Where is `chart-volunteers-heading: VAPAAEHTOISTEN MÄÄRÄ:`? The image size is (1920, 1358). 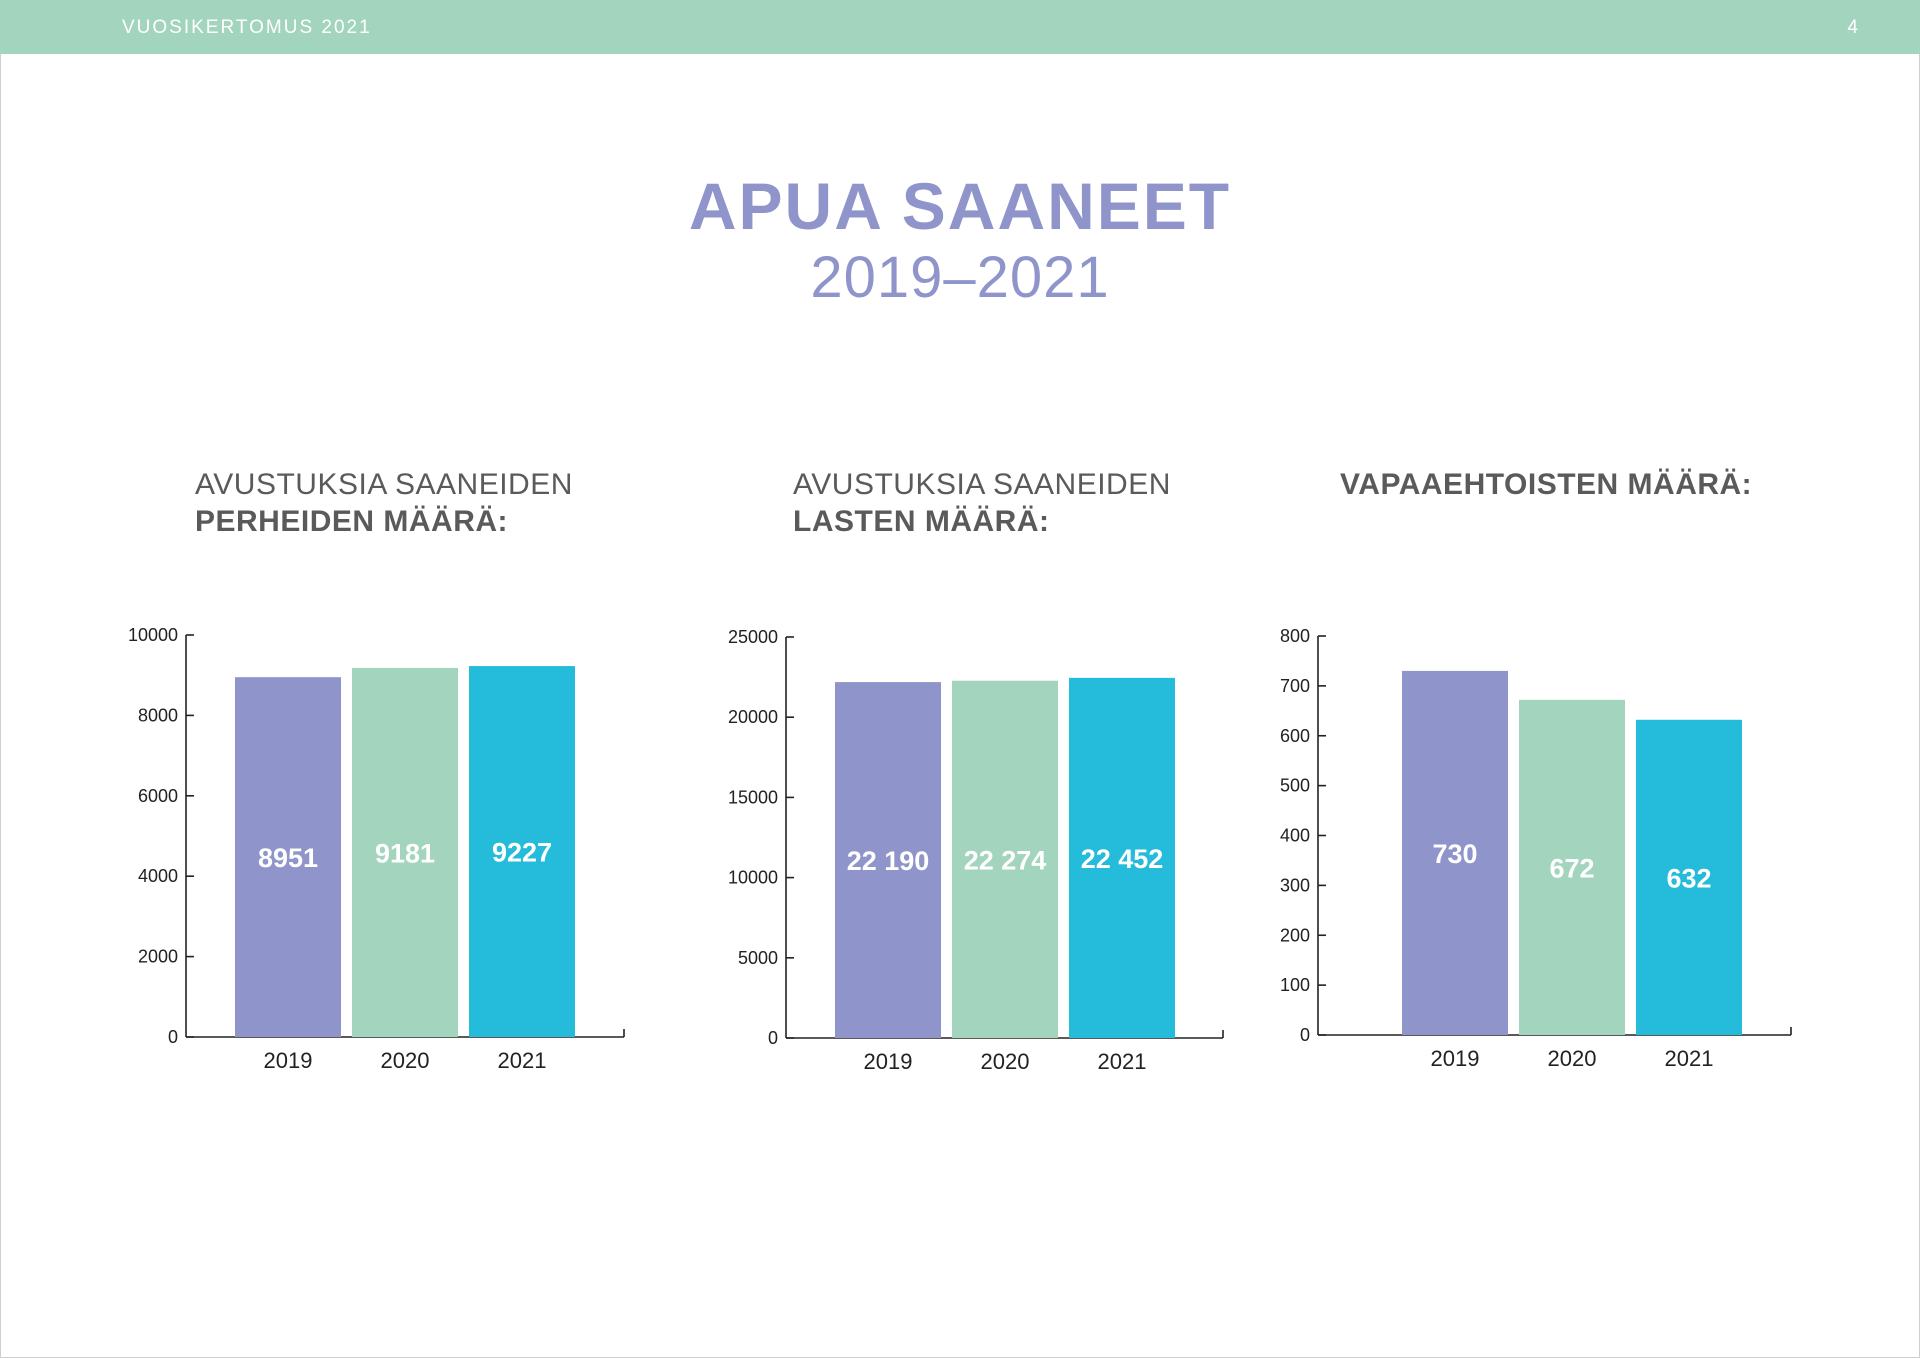
chart-volunteers-heading: VAPAAEHTOISTEN MÄÄRÄ: is located at coordinates (1546, 484).